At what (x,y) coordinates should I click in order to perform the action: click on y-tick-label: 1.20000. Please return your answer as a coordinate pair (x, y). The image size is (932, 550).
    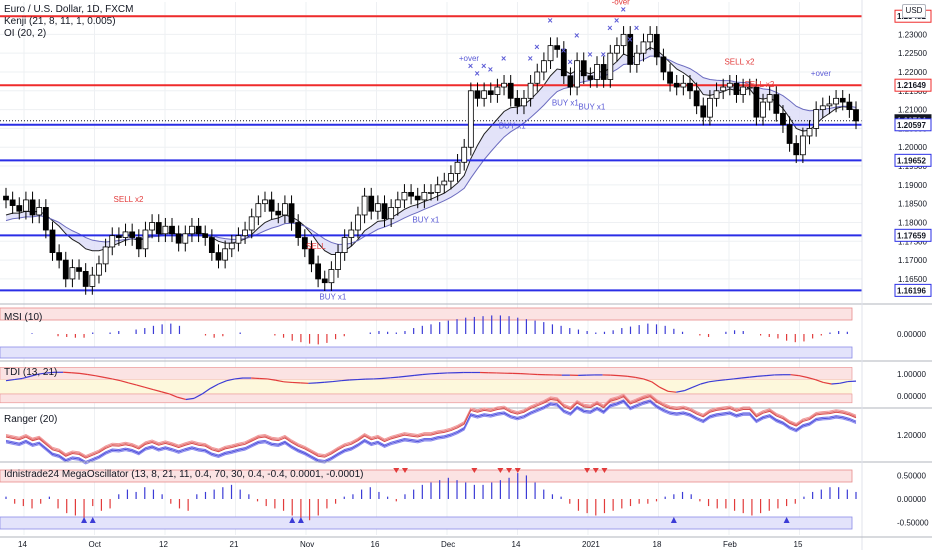
    Looking at the image, I should click on (912, 147).